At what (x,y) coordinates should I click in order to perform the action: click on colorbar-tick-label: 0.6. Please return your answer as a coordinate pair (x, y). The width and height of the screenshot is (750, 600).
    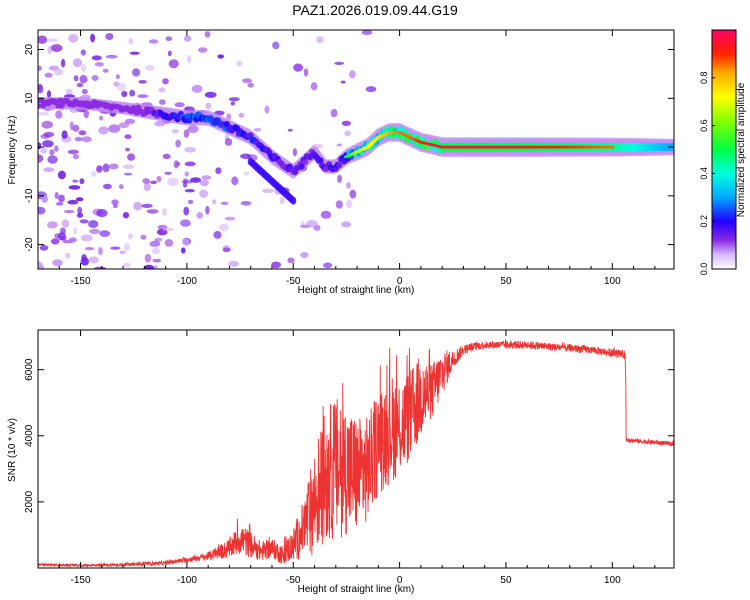
    Looking at the image, I should click on (704, 125).